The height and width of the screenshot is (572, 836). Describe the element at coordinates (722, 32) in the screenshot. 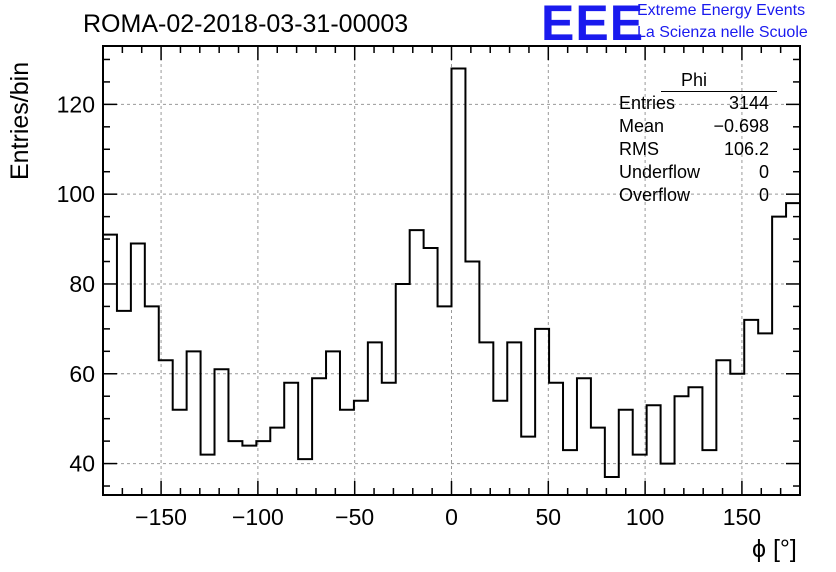

I see `logo-line-2: La Scienza nelle Scuole` at that location.